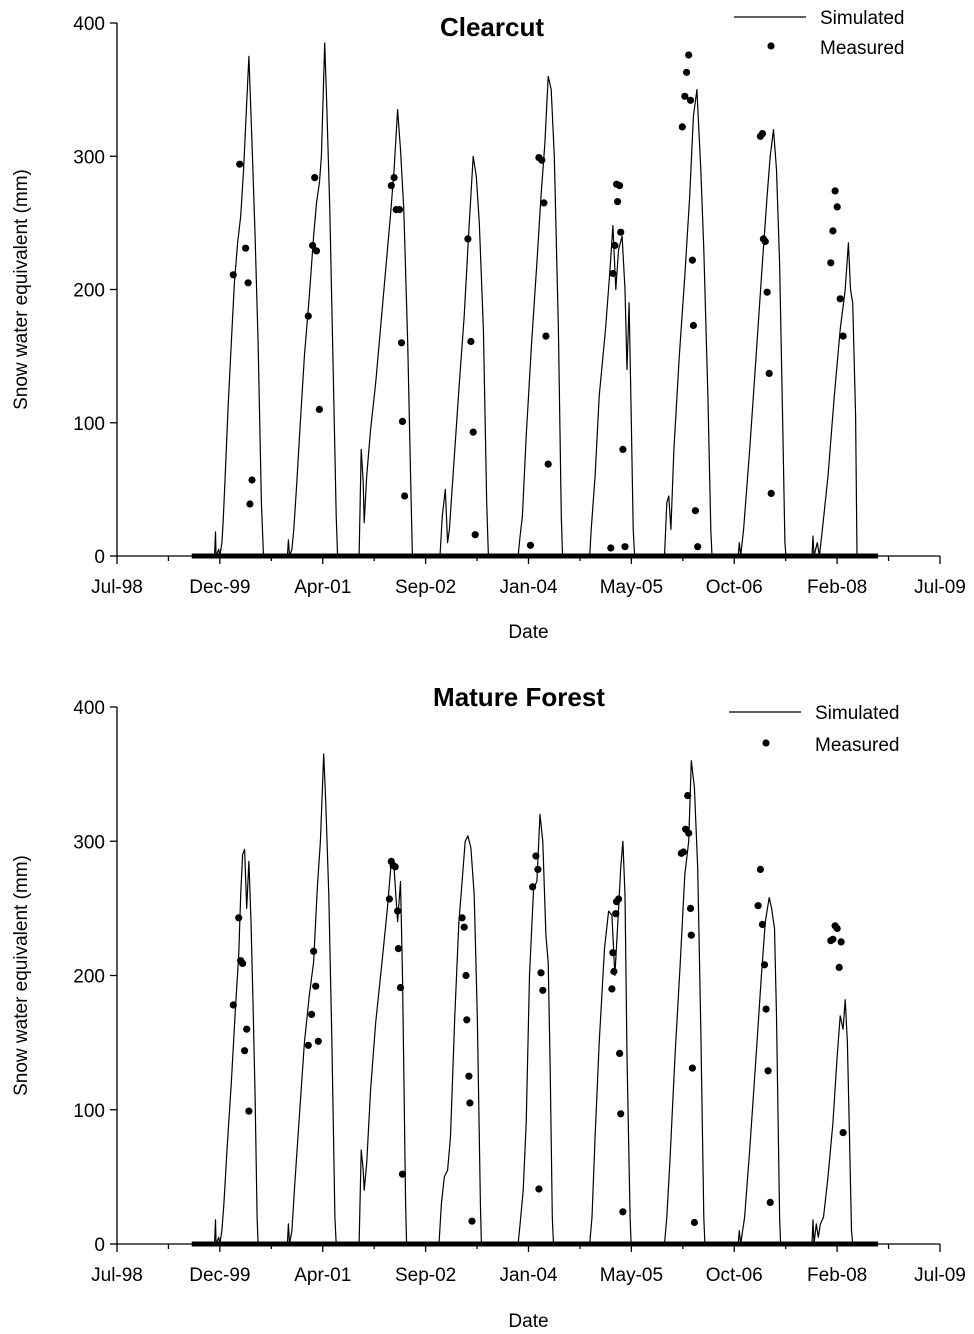 This screenshot has height=1334, width=974. I want to click on x-axis-title: Date, so click(528, 1321).